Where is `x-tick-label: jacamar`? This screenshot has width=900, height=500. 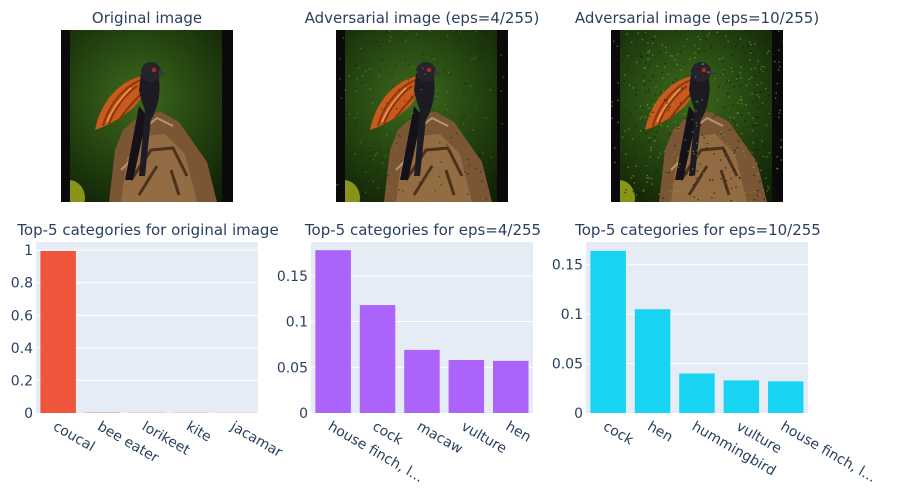
x-tick-label: jacamar is located at coordinates (256, 439).